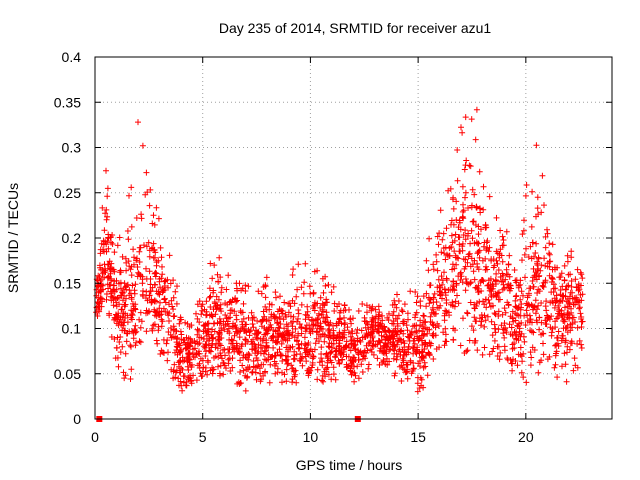 Image resolution: width=640 pixels, height=480 pixels. Describe the element at coordinates (349, 465) in the screenshot. I see `x-axis-label: GPS time / hours` at that location.